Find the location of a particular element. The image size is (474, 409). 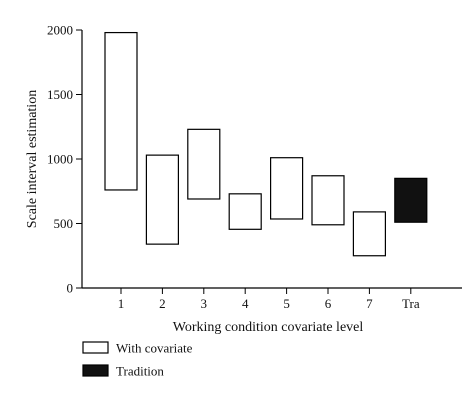

y-tick-label: 1000 is located at coordinates (60, 159).